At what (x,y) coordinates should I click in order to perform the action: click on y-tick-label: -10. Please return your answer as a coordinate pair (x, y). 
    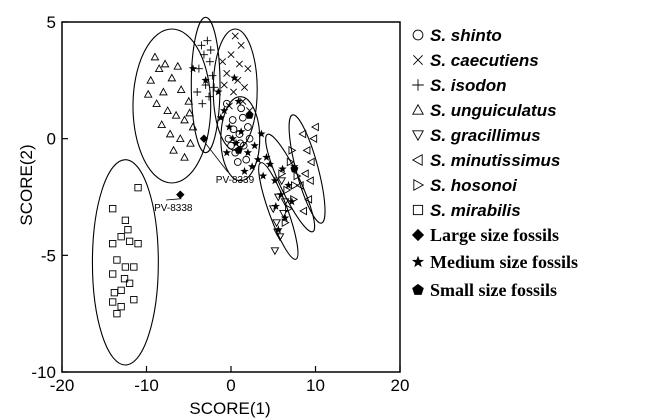
    Looking at the image, I should click on (43, 372).